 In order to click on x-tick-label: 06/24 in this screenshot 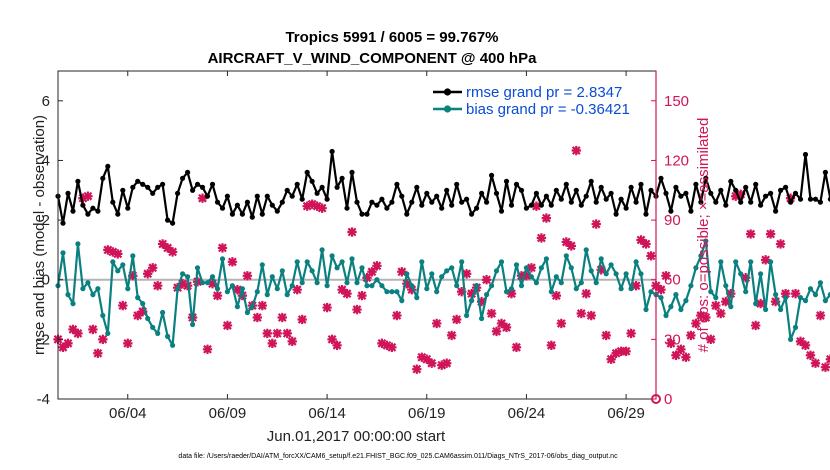, I will do `click(527, 413)`.